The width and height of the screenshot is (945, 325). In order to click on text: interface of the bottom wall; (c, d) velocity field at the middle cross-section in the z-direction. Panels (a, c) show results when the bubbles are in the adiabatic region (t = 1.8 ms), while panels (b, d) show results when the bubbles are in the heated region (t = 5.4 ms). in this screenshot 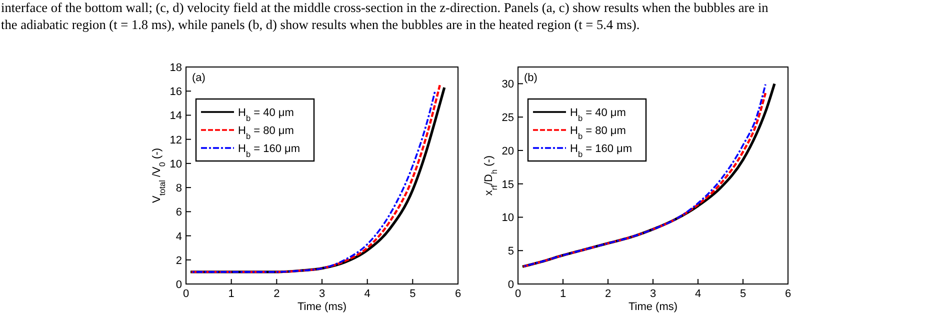, I will do `click(385, 16)`.